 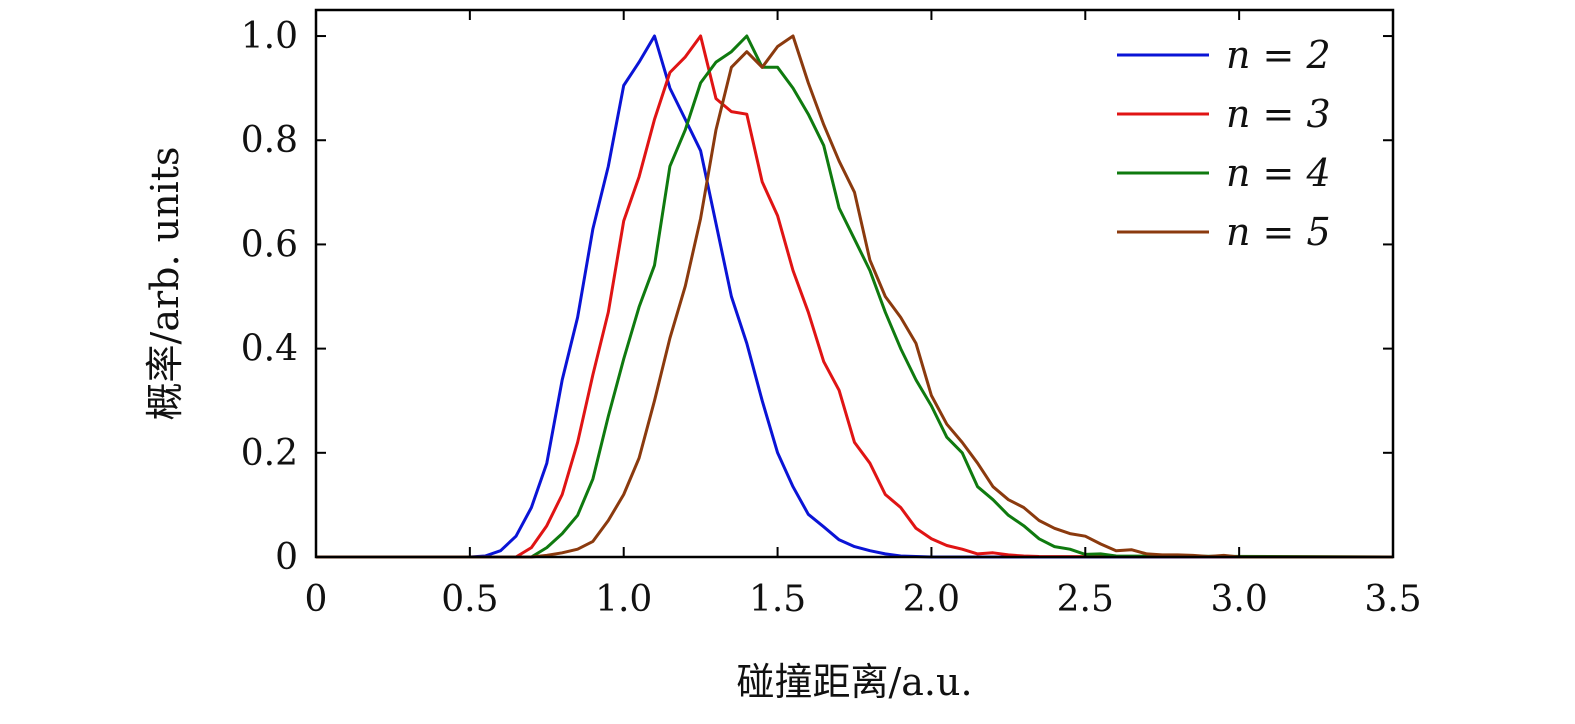 What do you see at coordinates (286, 557) in the screenshot?
I see `y-tick-label: 0` at bounding box center [286, 557].